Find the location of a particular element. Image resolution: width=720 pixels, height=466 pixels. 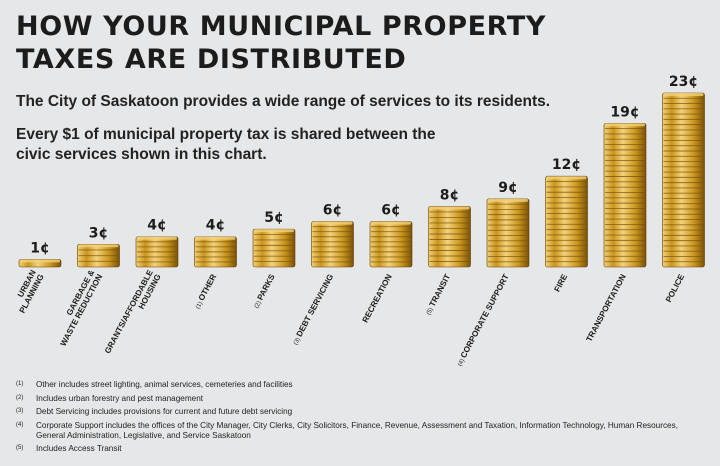

category-label-line: (4) CORPORATE SUPPORT is located at coordinates (483, 320).